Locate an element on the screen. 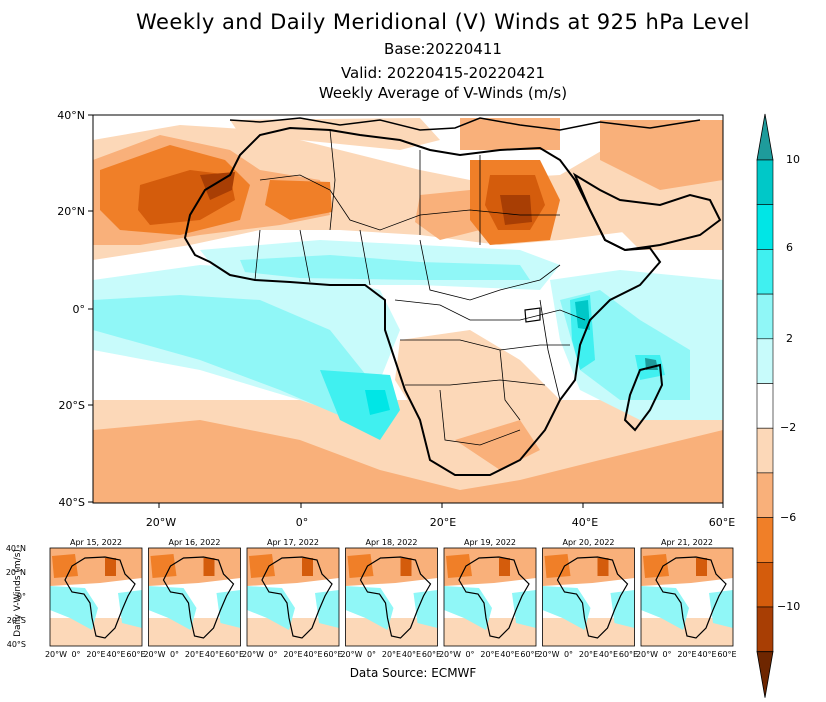  colorbar-bottom-triangle is located at coordinates (765, 674).